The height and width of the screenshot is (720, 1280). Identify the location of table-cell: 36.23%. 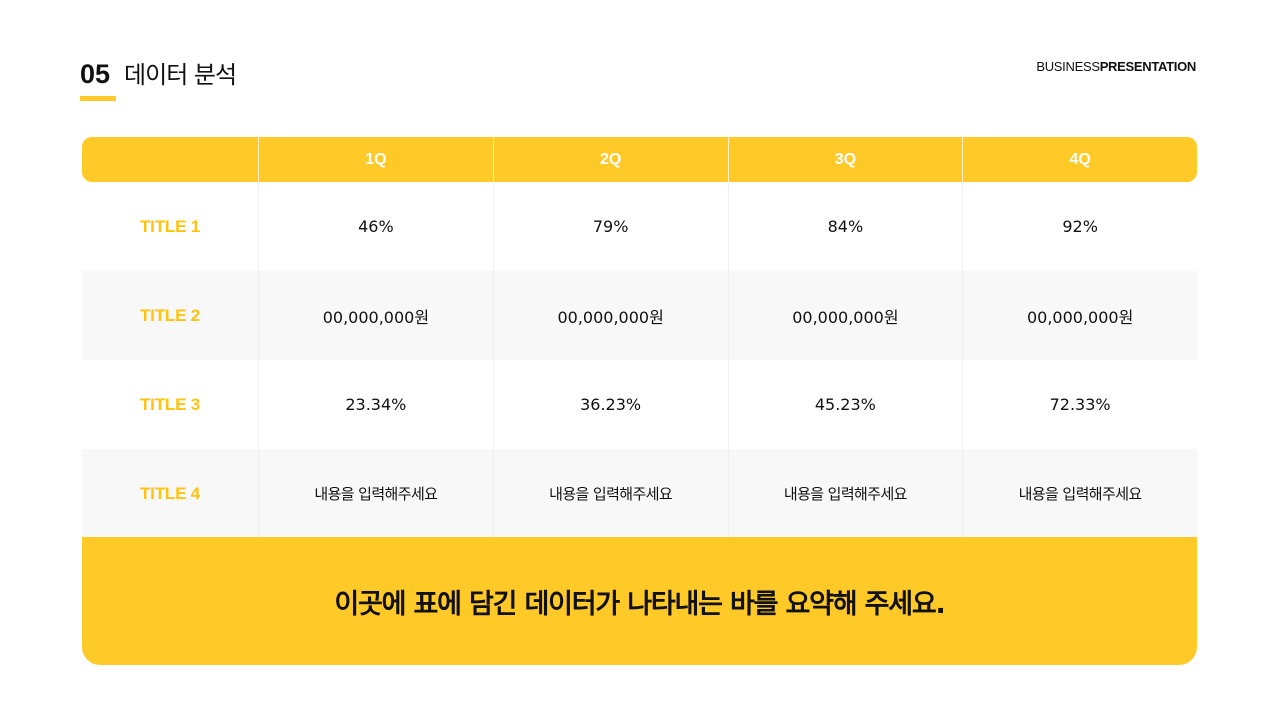
(610, 404).